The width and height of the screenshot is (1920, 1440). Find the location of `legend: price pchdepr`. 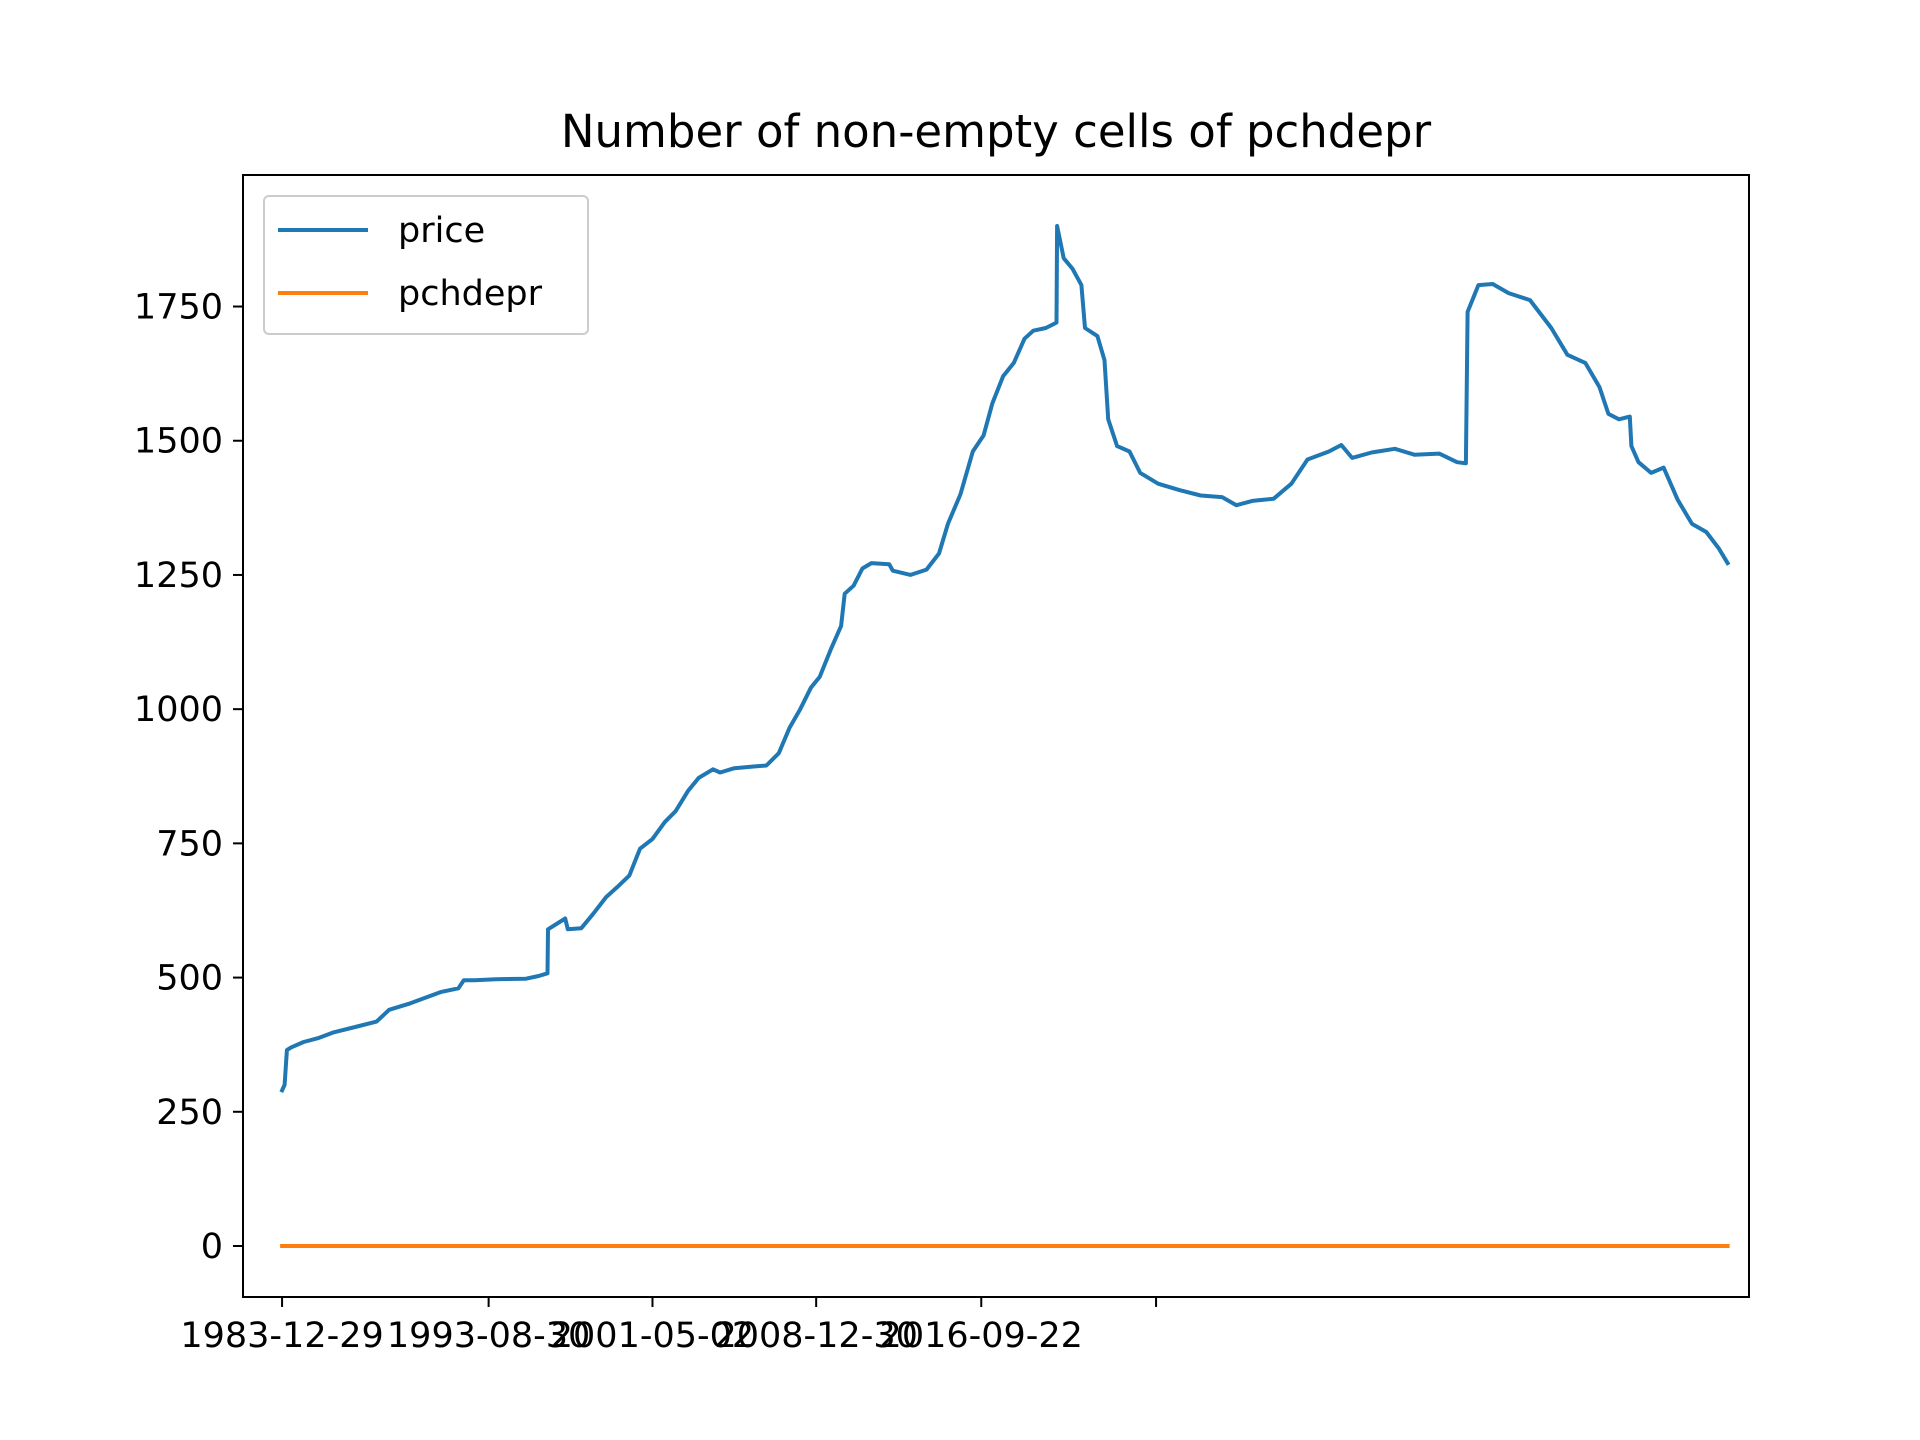

legend: price pchdepr is located at coordinates (426, 265).